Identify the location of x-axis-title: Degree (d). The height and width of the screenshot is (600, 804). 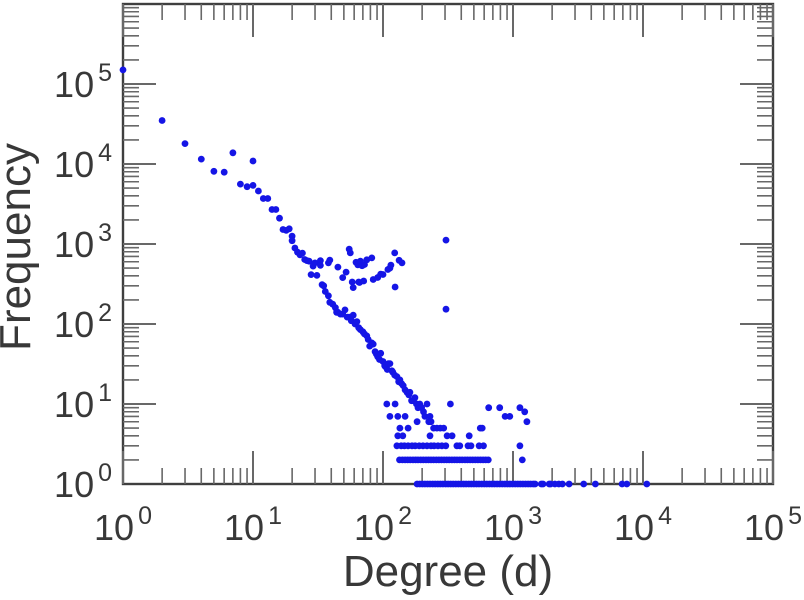
(448, 571).